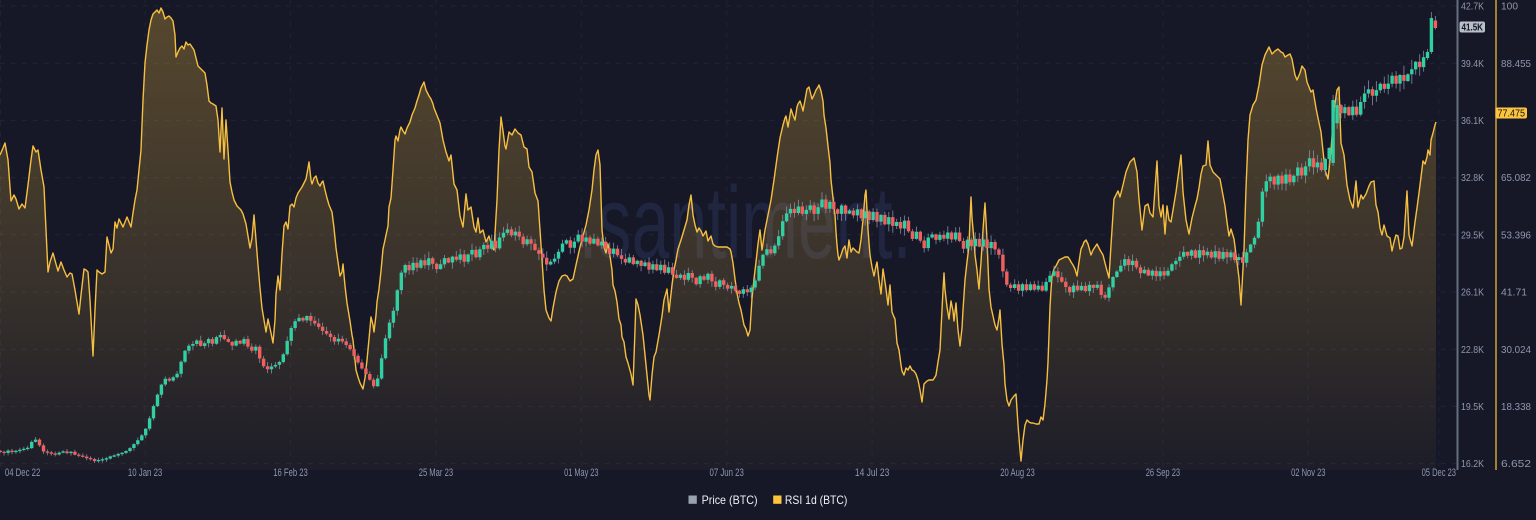 The width and height of the screenshot is (1536, 520). What do you see at coordinates (816, 500) in the screenshot?
I see `svg-text: RSI 1d (BTC)` at bounding box center [816, 500].